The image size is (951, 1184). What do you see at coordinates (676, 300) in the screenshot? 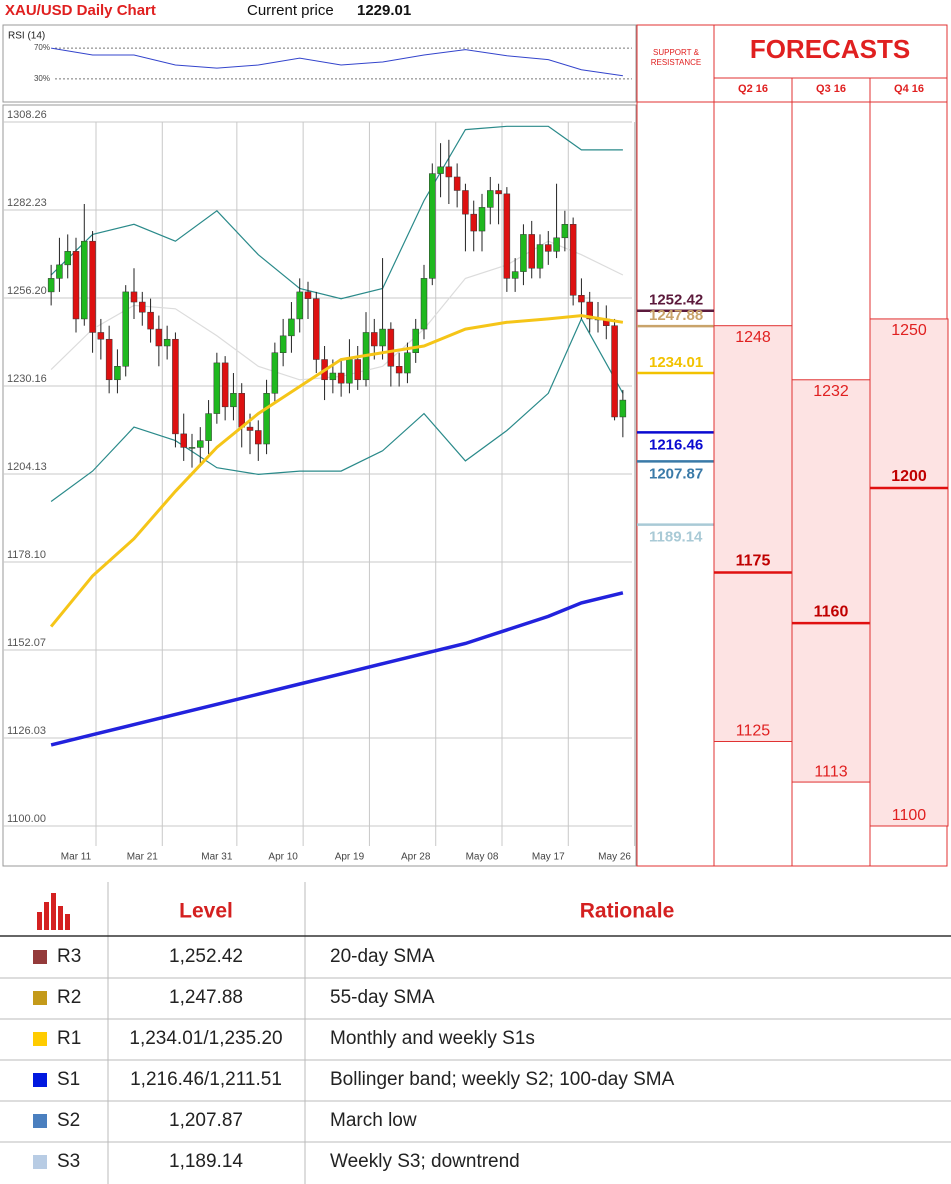
I see `sr-label: 1252.42` at bounding box center [676, 300].